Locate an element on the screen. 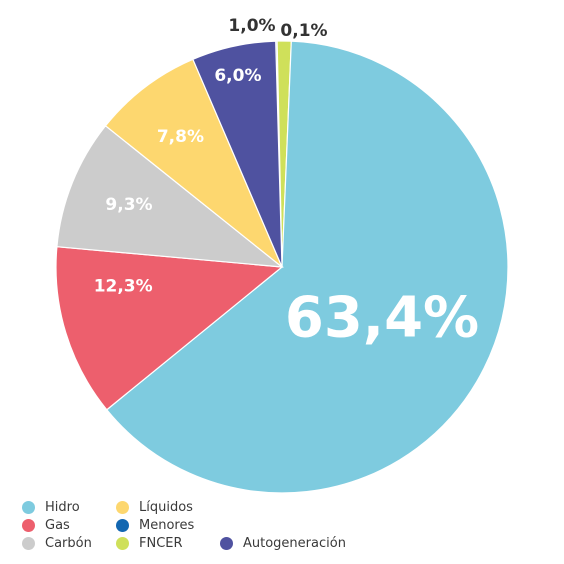 This screenshot has width=564, height=564. pie-slice-liquidos is located at coordinates (193, 163).